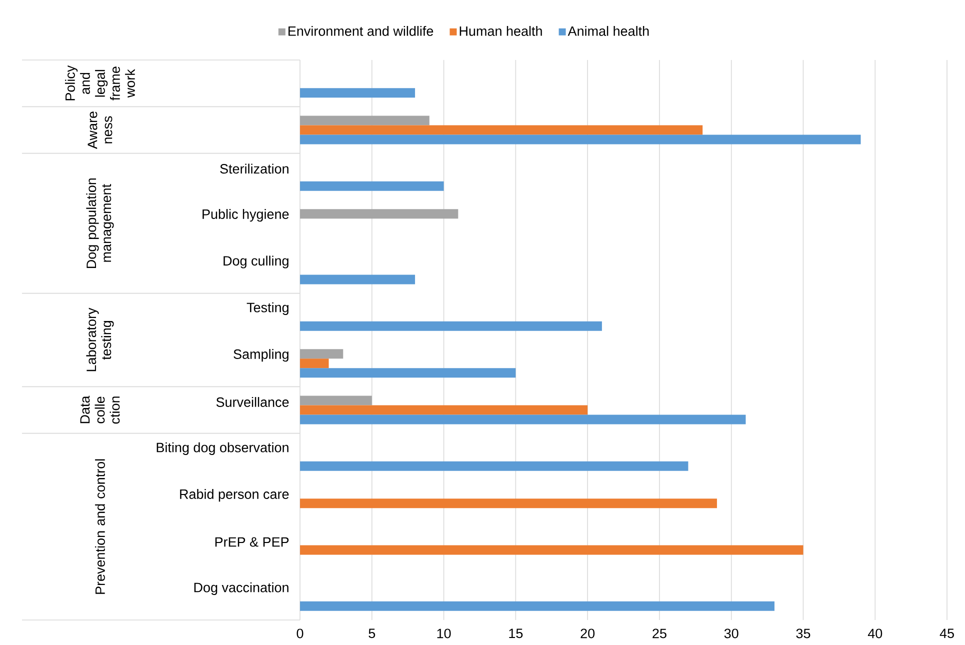  Describe the element at coordinates (100, 410) in the screenshot. I see `text: Data colle ction` at that location.